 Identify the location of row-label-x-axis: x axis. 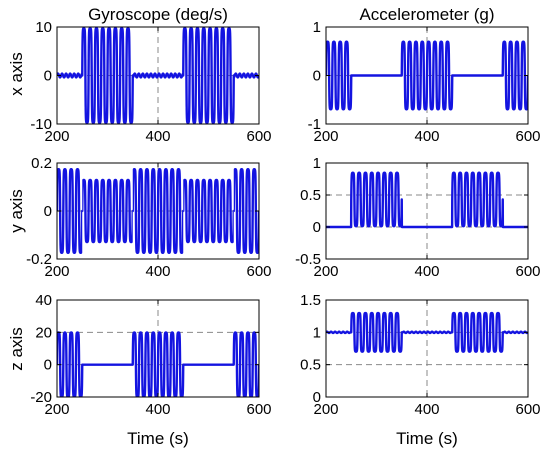
(16, 73).